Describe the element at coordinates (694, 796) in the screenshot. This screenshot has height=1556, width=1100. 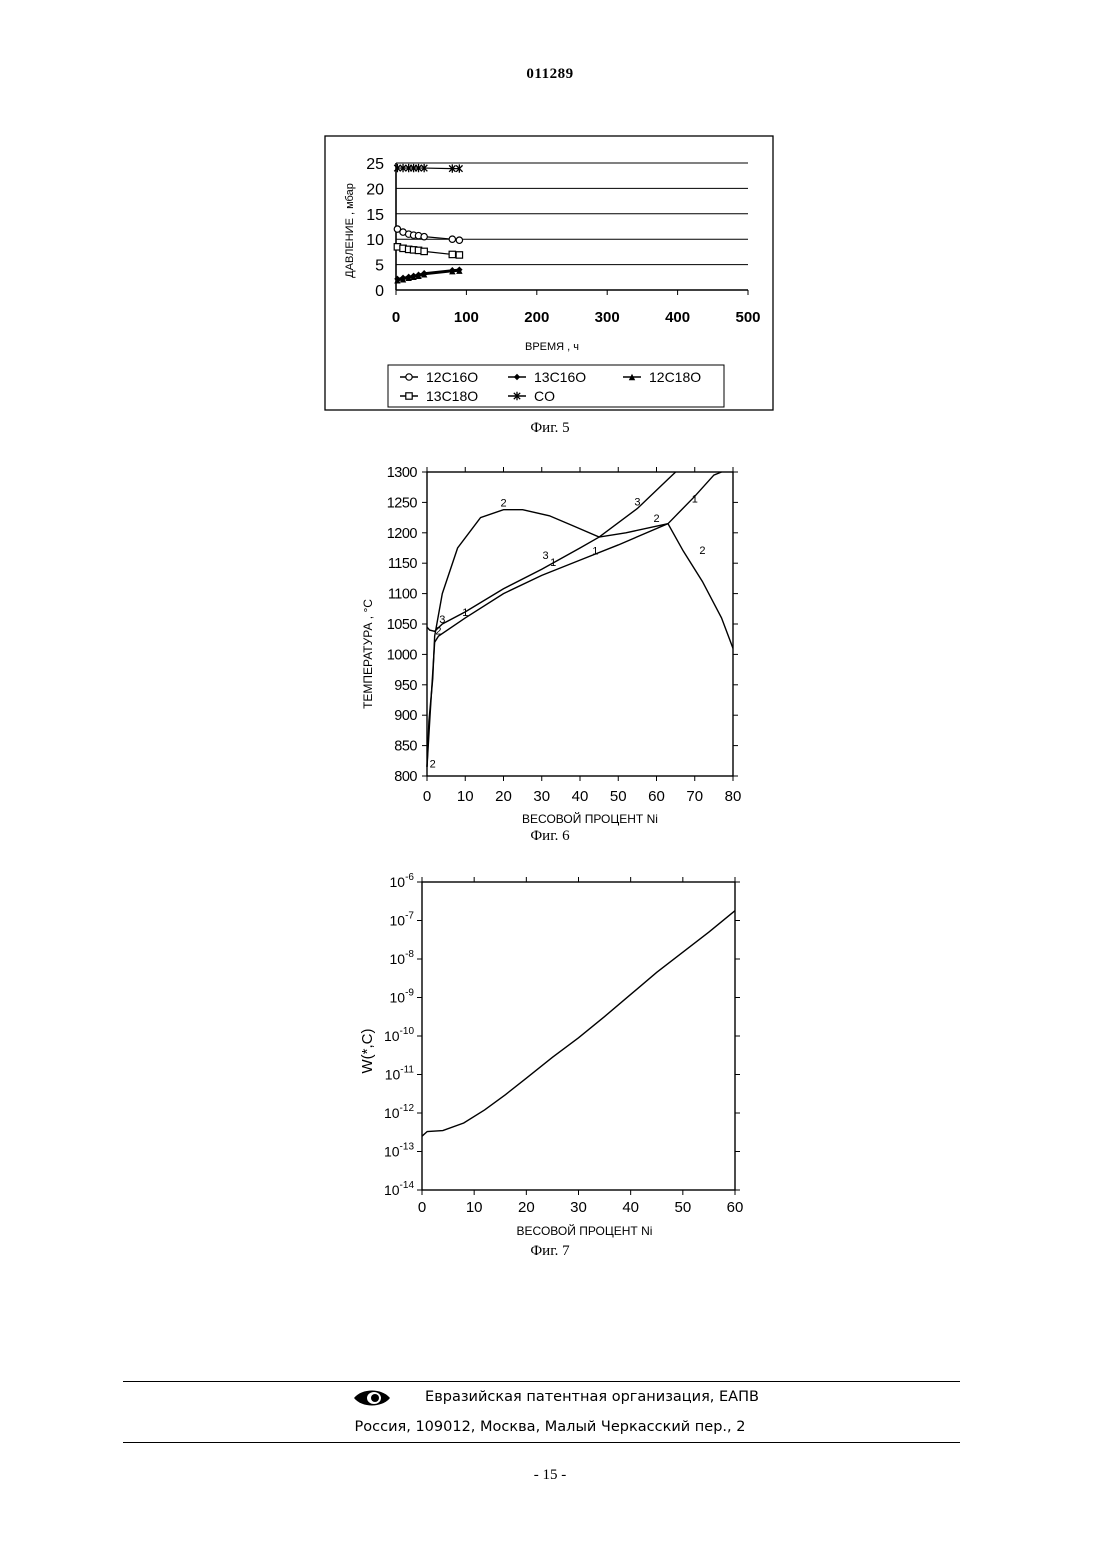
I see `x-tick-label: 70` at that location.